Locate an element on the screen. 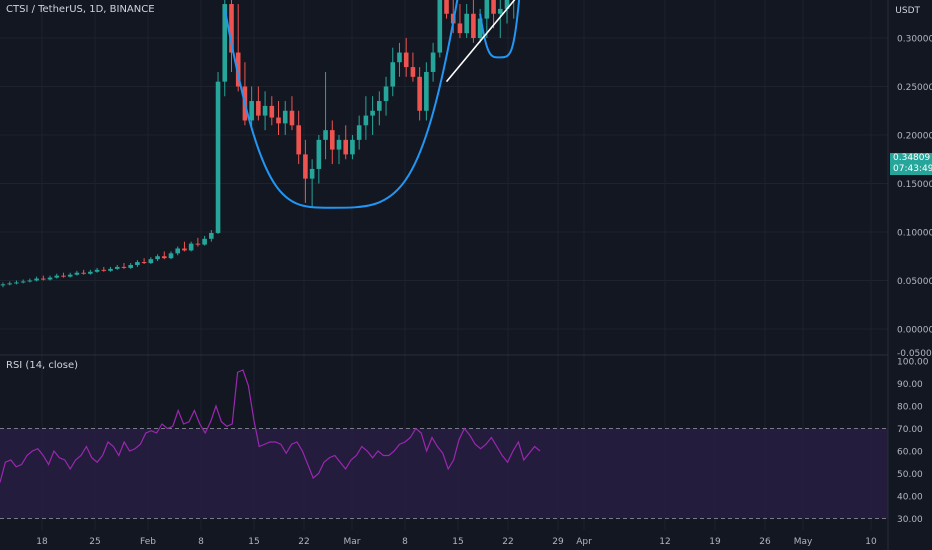  rsi-tick-label: 30.00 is located at coordinates (910, 520).